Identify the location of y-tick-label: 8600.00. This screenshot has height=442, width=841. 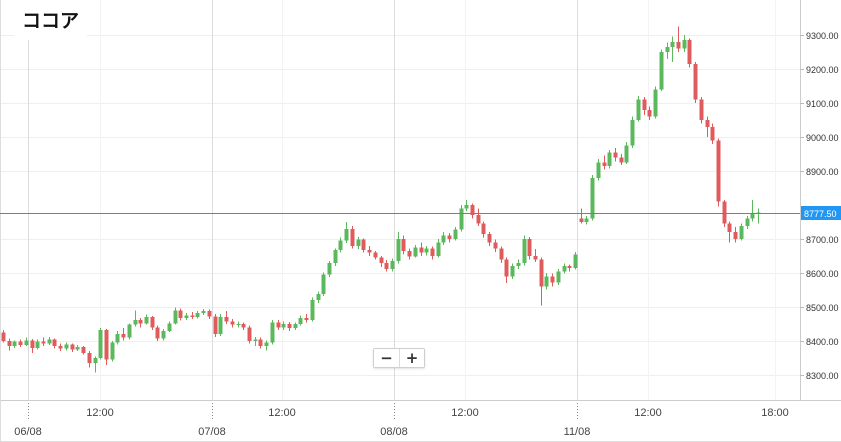
(822, 274).